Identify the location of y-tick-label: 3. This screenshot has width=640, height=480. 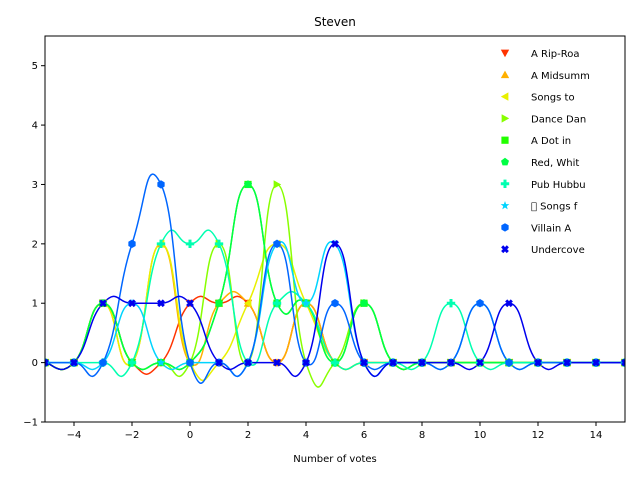
(35, 185).